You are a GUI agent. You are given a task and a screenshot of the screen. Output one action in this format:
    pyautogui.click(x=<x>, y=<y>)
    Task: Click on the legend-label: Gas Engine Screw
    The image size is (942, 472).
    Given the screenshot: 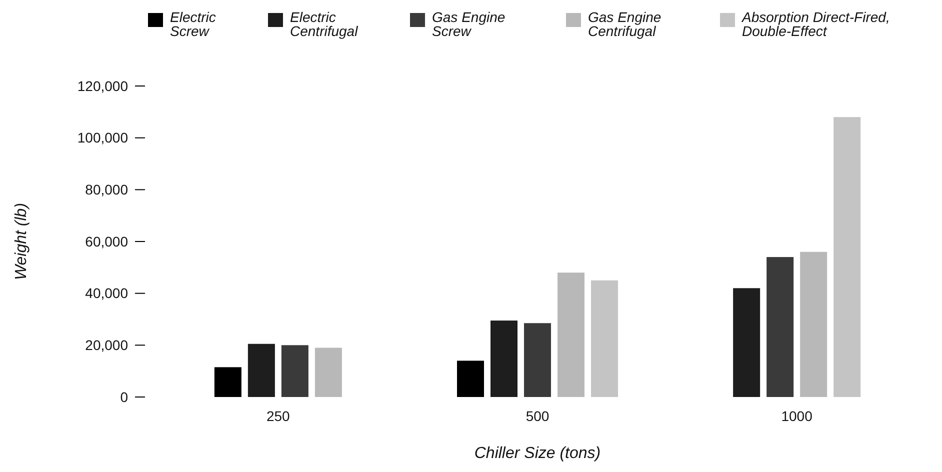 What is the action you would take?
    pyautogui.click(x=469, y=24)
    